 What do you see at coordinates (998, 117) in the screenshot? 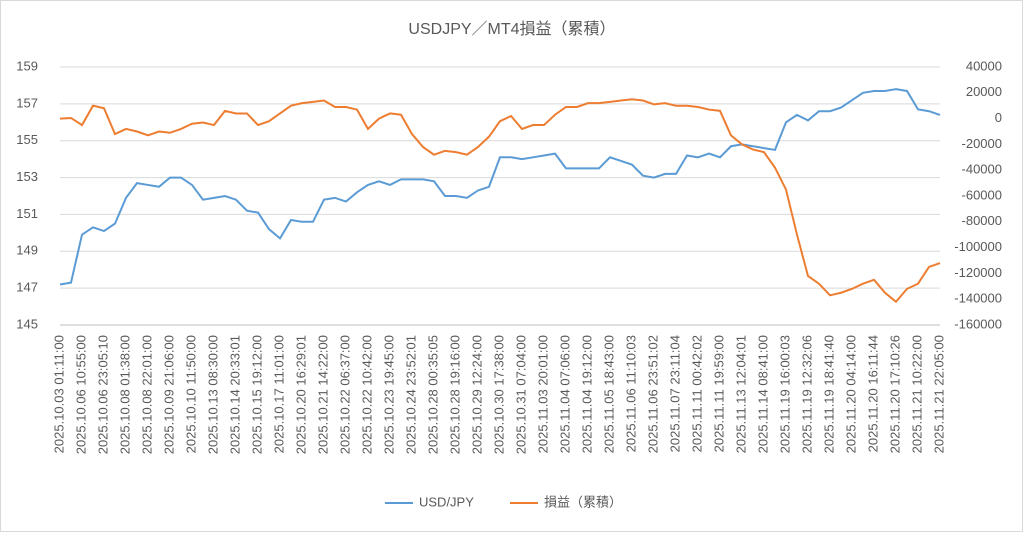
I see `y2-tick-label: 0` at bounding box center [998, 117].